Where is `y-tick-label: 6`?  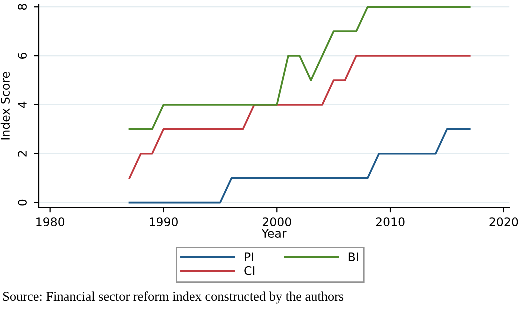 y-tick-label: 6 is located at coordinates (22, 56).